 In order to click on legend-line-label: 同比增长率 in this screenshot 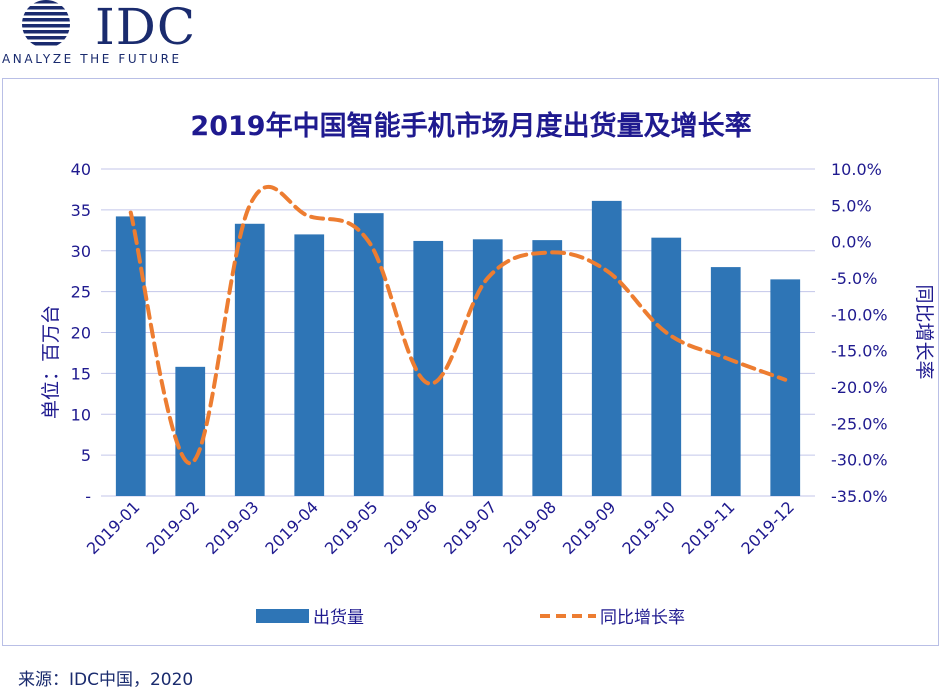, I will do `click(642, 618)`.